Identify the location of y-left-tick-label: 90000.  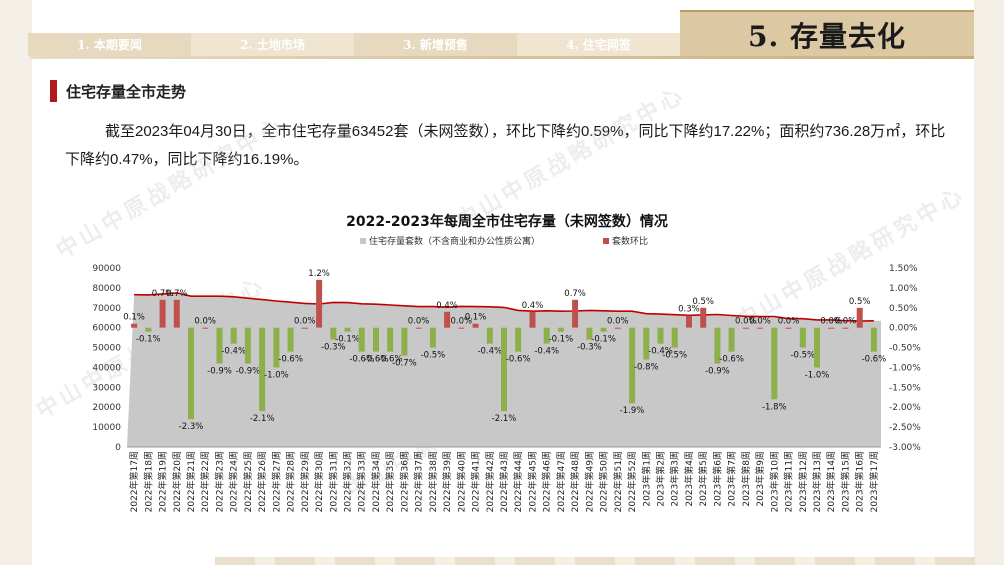
(106, 269).